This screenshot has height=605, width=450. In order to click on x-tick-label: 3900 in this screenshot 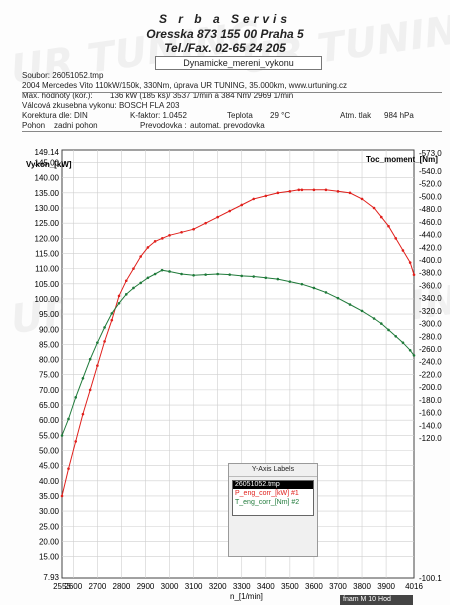, I will do `click(386, 586)`.